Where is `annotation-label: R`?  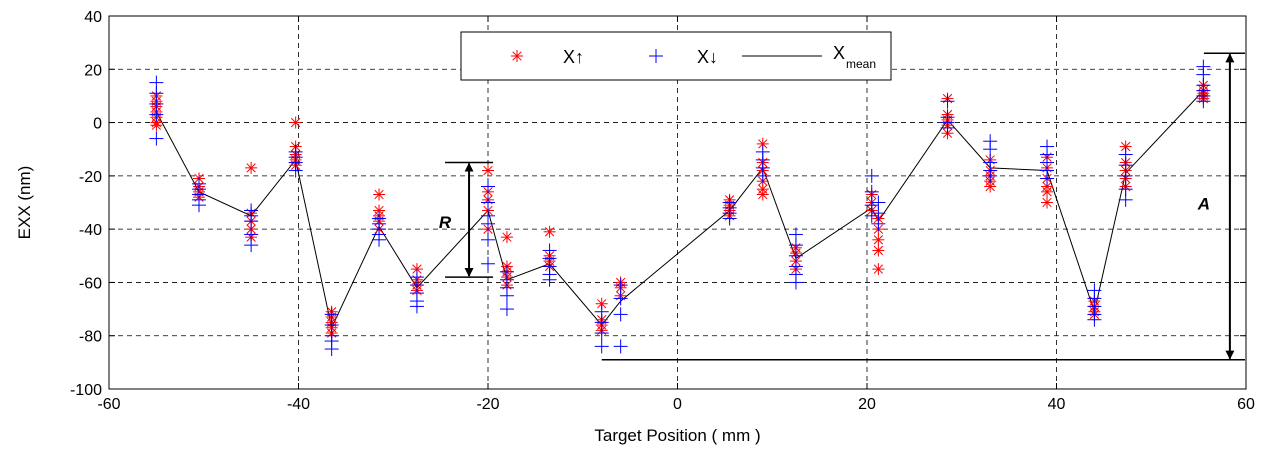 annotation-label: R is located at coordinates (445, 222).